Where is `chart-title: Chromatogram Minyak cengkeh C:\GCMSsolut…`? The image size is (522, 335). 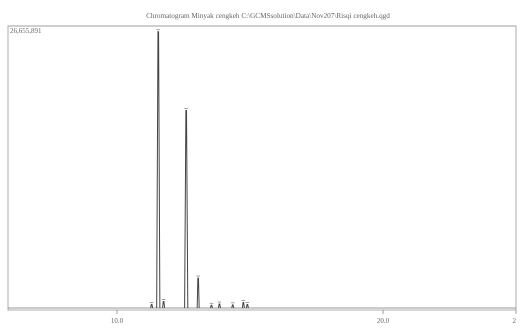 chart-title: Chromatogram Minyak cengkeh C:\GCMSsolut… is located at coordinates (268, 16).